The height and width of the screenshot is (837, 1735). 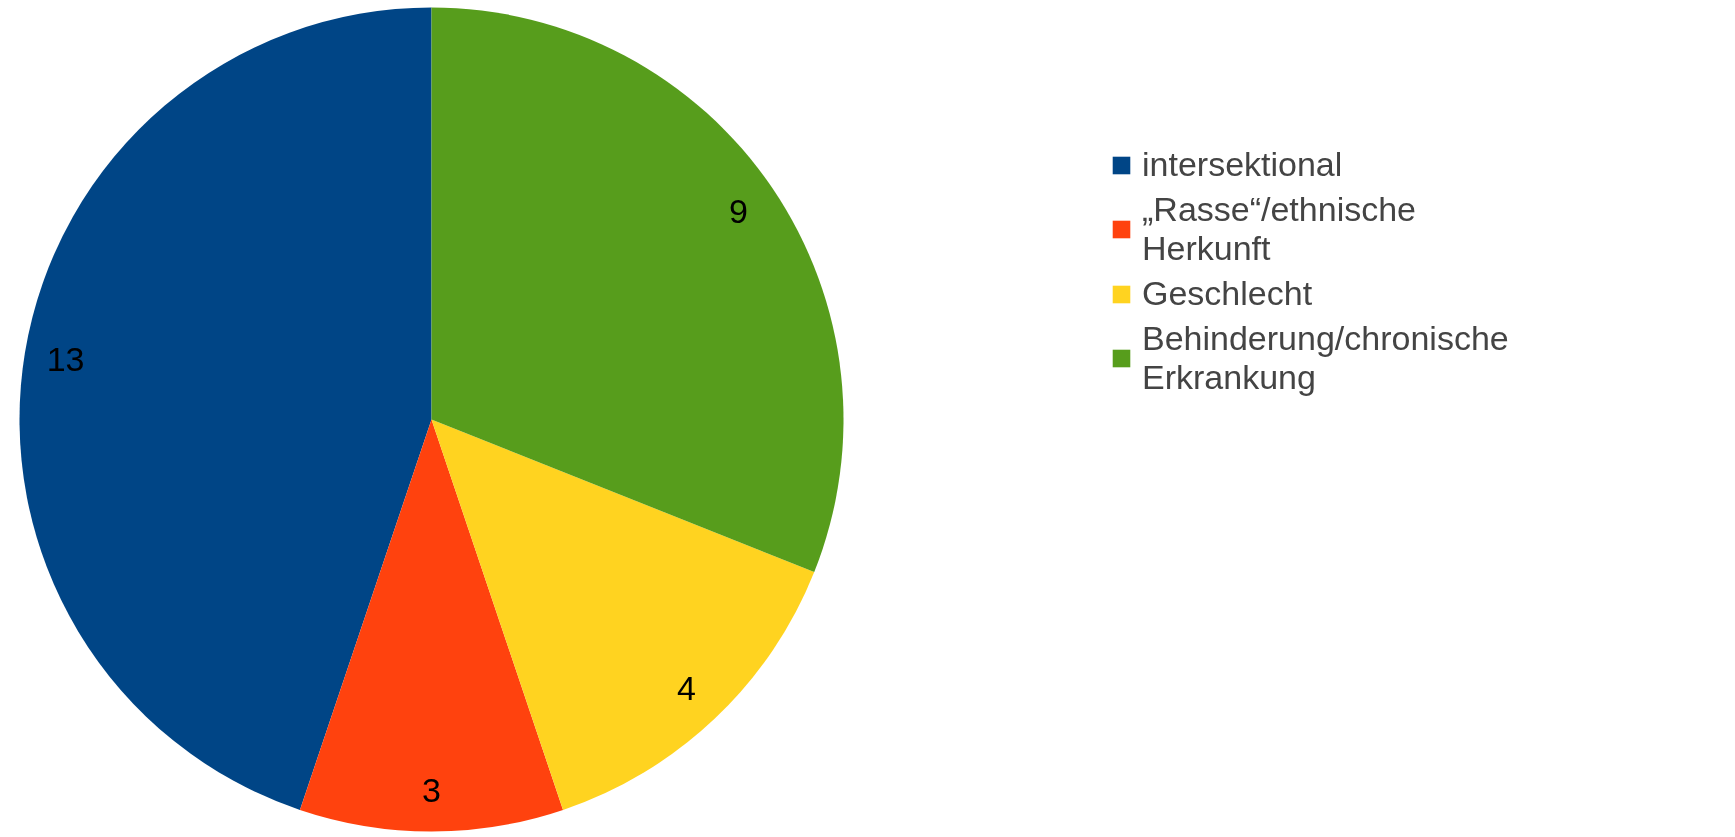 I want to click on data-label: 3, so click(x=431, y=789).